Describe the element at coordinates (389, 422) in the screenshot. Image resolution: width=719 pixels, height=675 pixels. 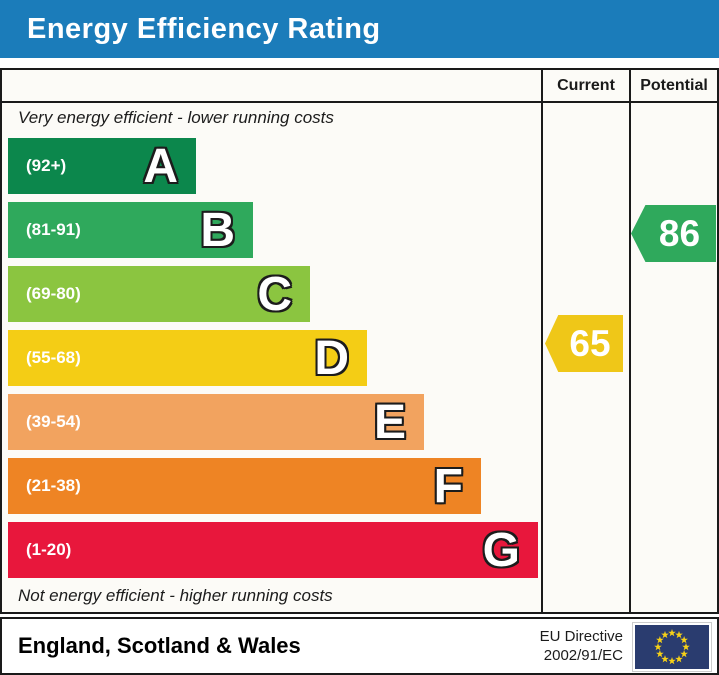
I see `band-letter: E` at that location.